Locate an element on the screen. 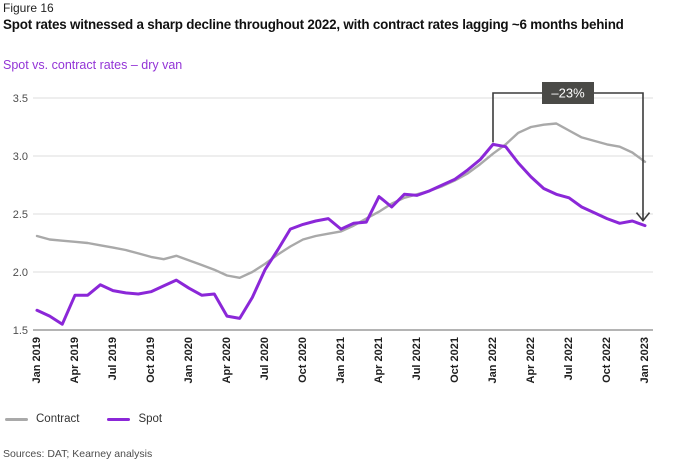  x-tick-label: Oct 2020 is located at coordinates (303, 360).